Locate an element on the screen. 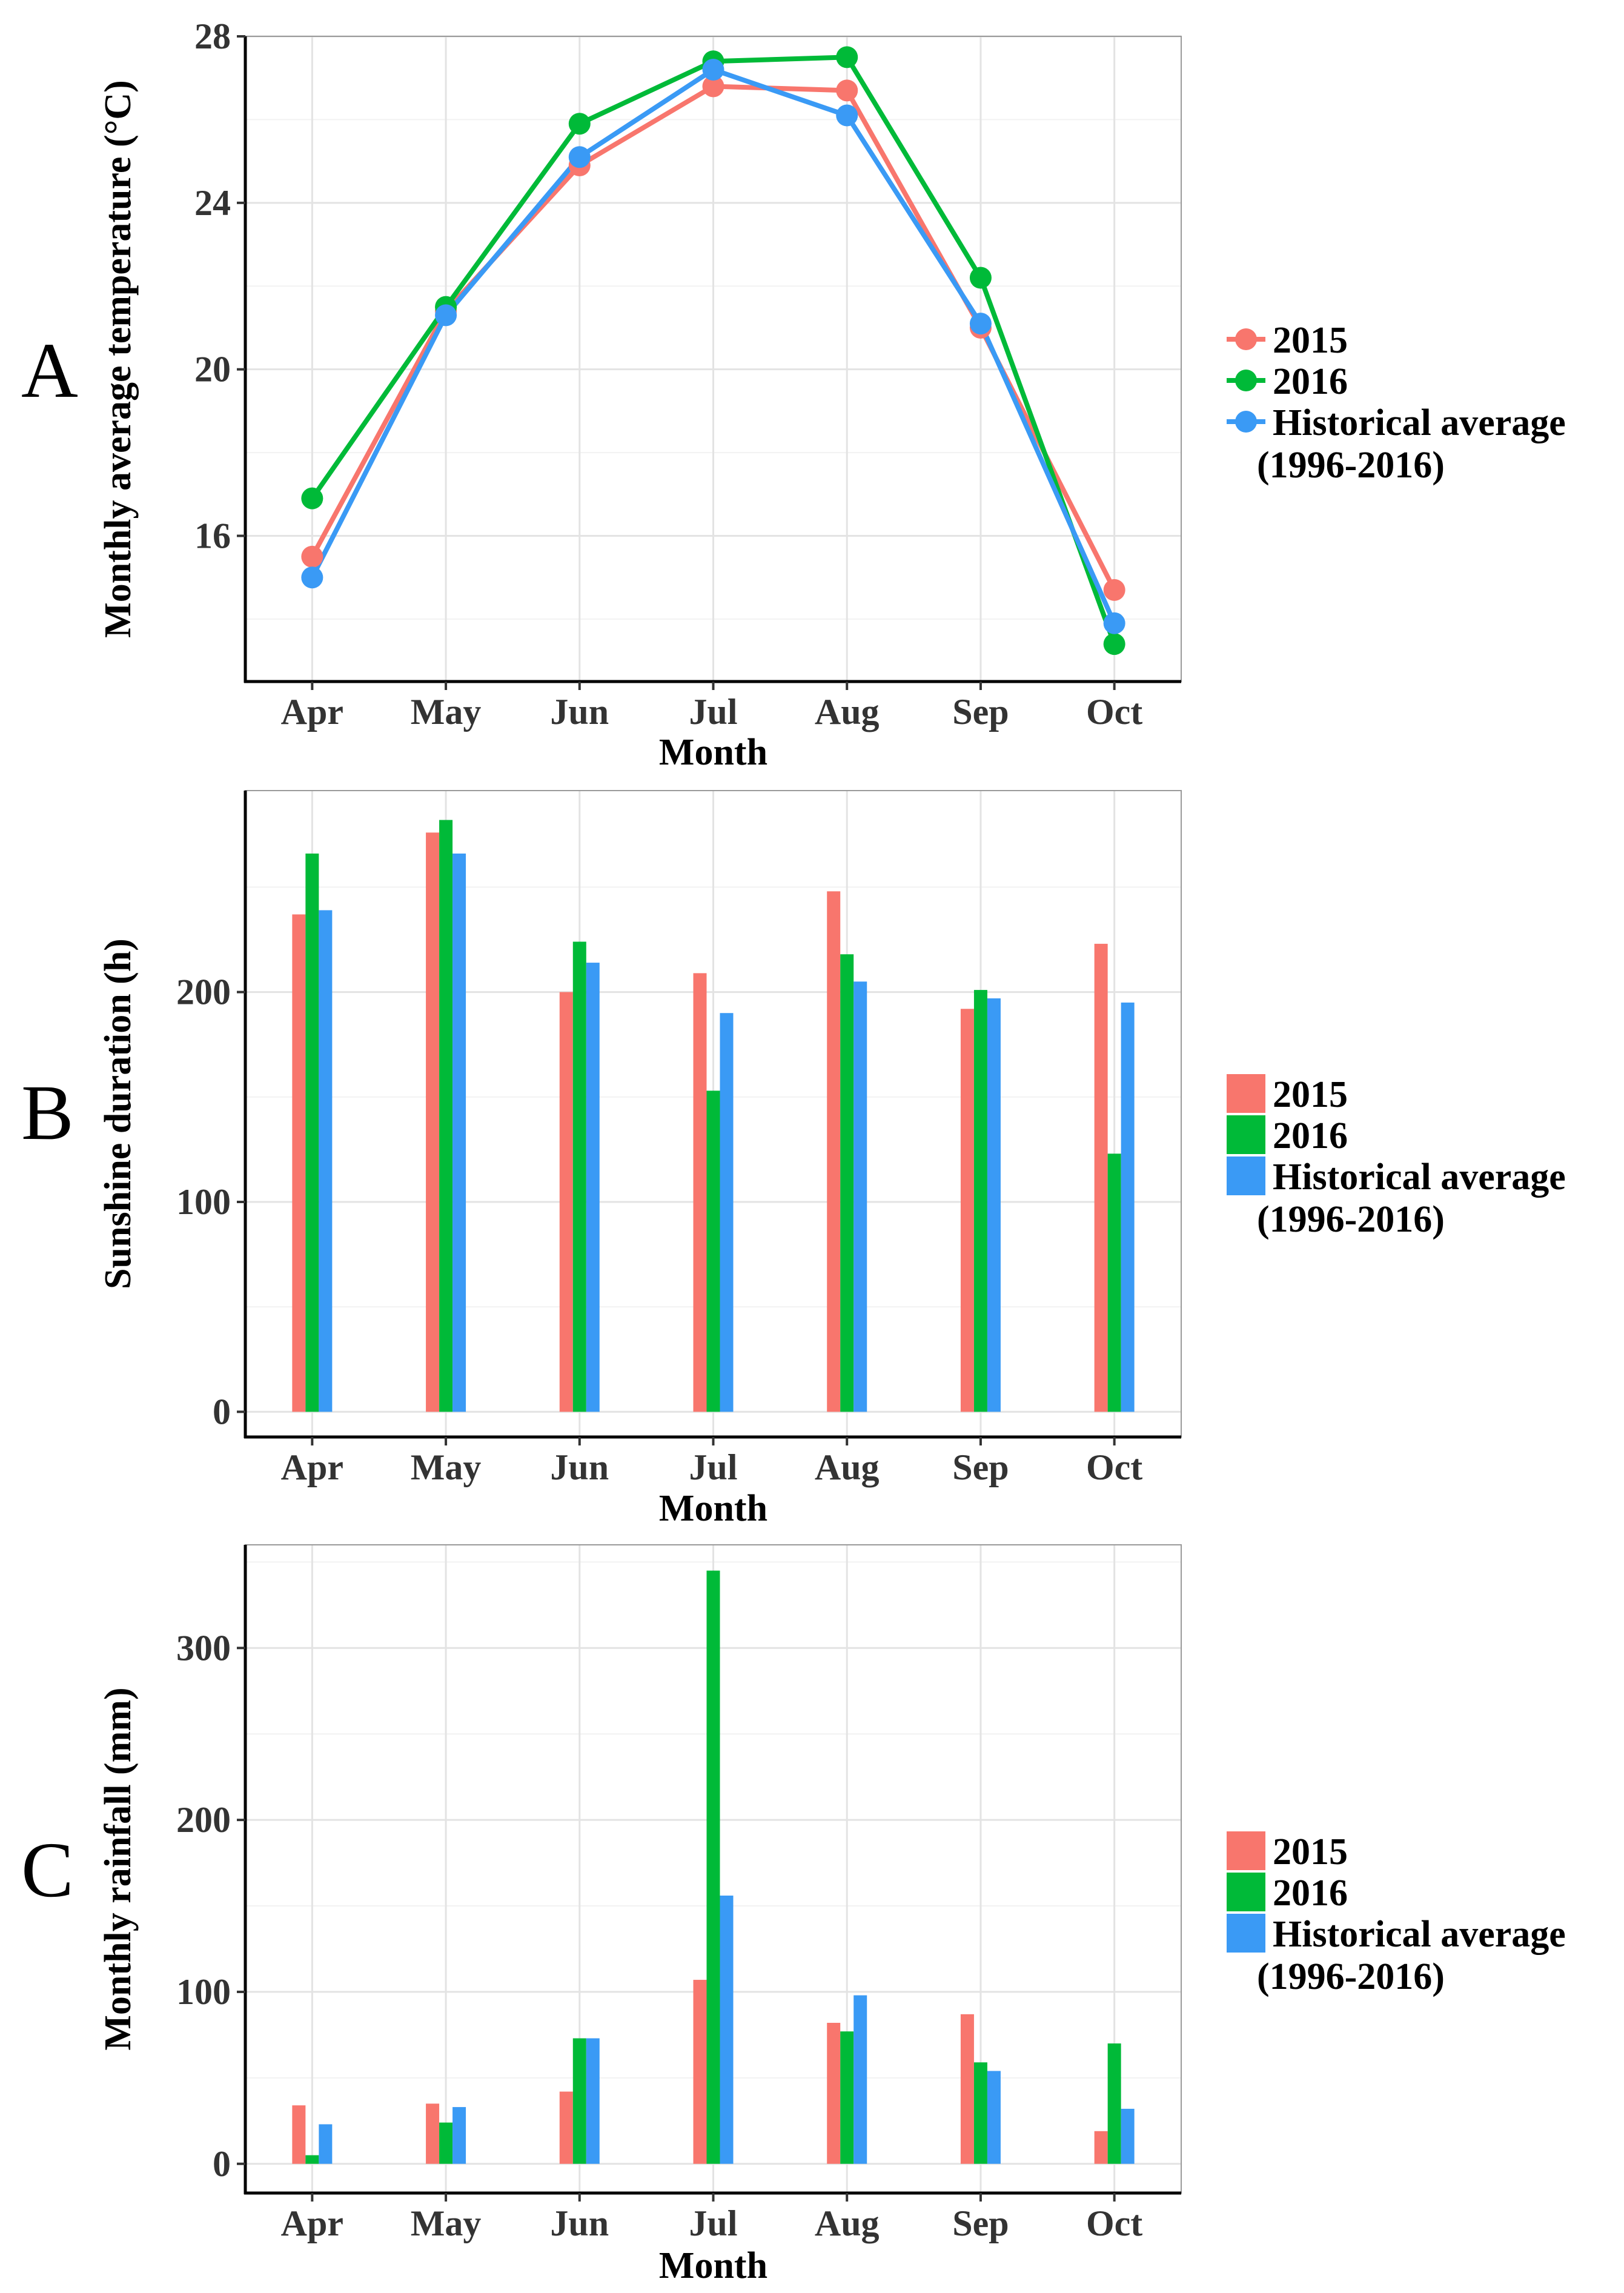  bar-2015-aug is located at coordinates (834, 2093).